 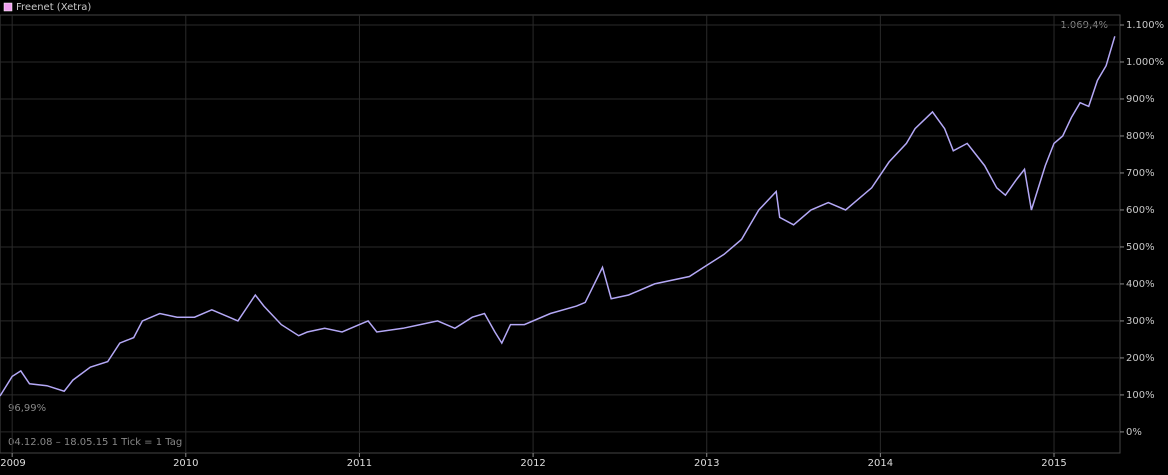 I want to click on y-tick-label: 200%, so click(x=1140, y=358).